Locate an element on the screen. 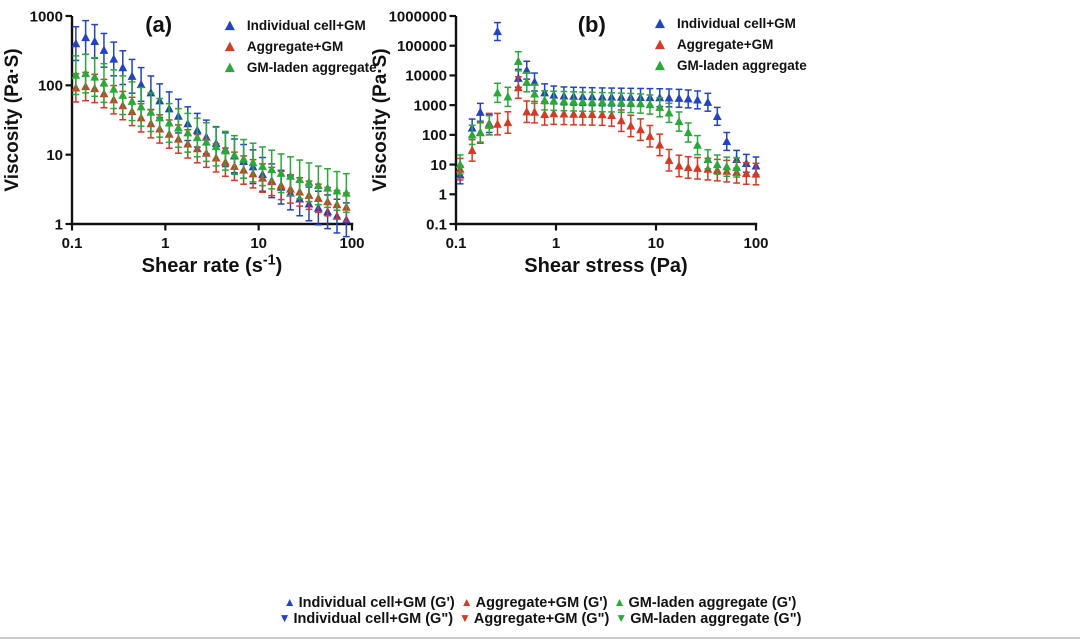 The image size is (1080, 641). legend-item: ▲ GM-laden aggregate (G') is located at coordinates (705, 603).